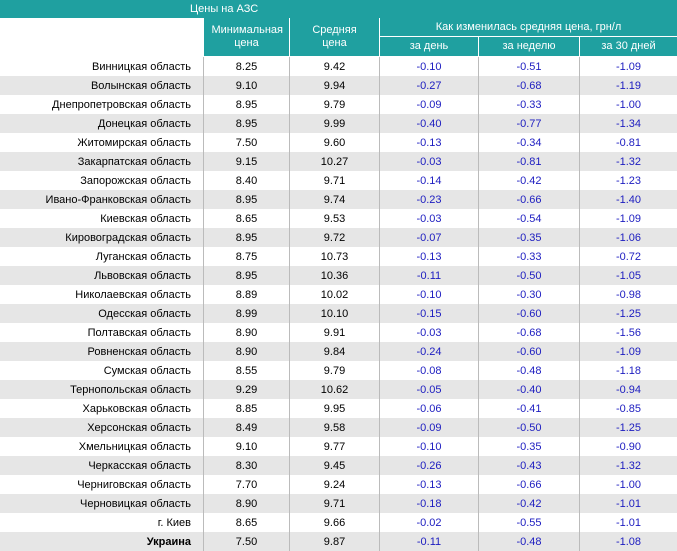  I want to click on cell: -0.35, so click(528, 237).